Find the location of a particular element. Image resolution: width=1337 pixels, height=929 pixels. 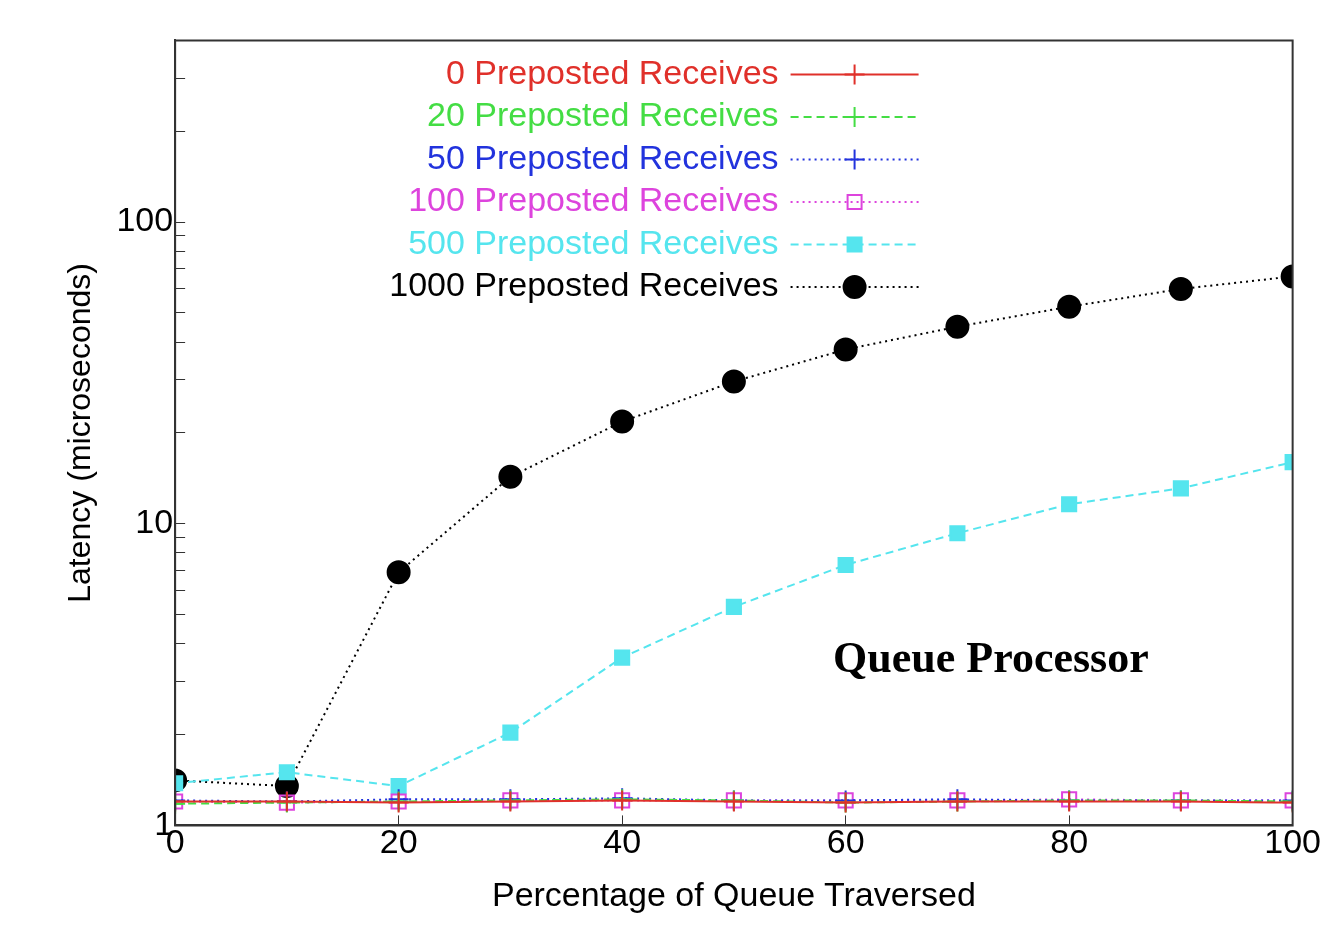

legend-label: 500 Preposted Receives is located at coordinates (593, 241).